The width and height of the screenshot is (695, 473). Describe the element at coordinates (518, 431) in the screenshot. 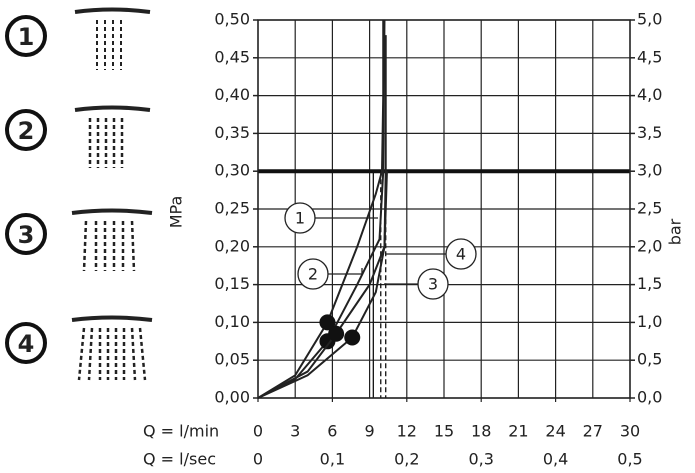

I see `x-tick-label: 21` at that location.